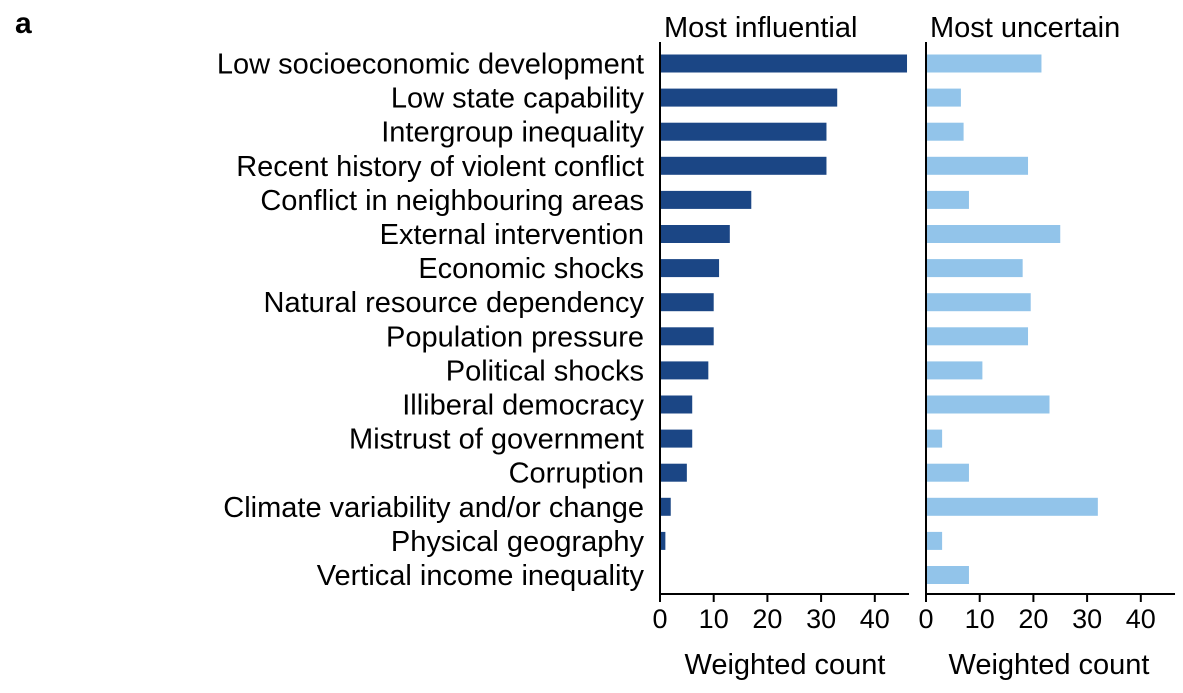 The height and width of the screenshot is (693, 1183). I want to click on category-label: Political shocks, so click(545, 371).